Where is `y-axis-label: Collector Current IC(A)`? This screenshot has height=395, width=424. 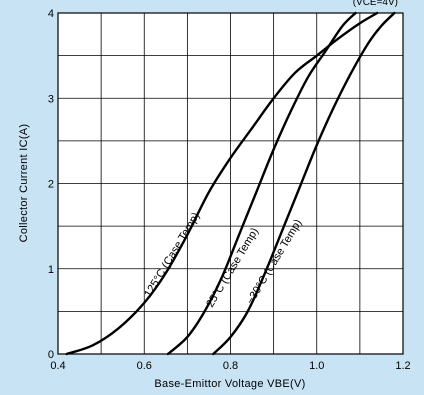 y-axis-label: Collector Current IC(A) is located at coordinates (24, 183).